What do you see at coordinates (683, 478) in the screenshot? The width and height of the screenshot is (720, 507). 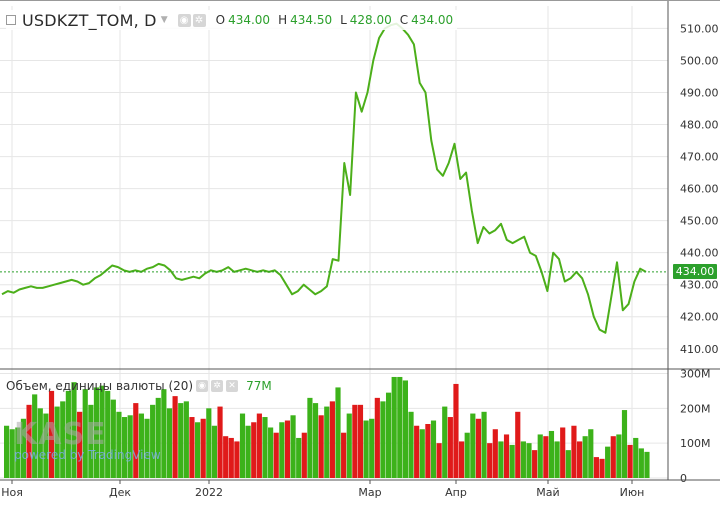 I see `volume-tick-label: 0` at bounding box center [683, 478].